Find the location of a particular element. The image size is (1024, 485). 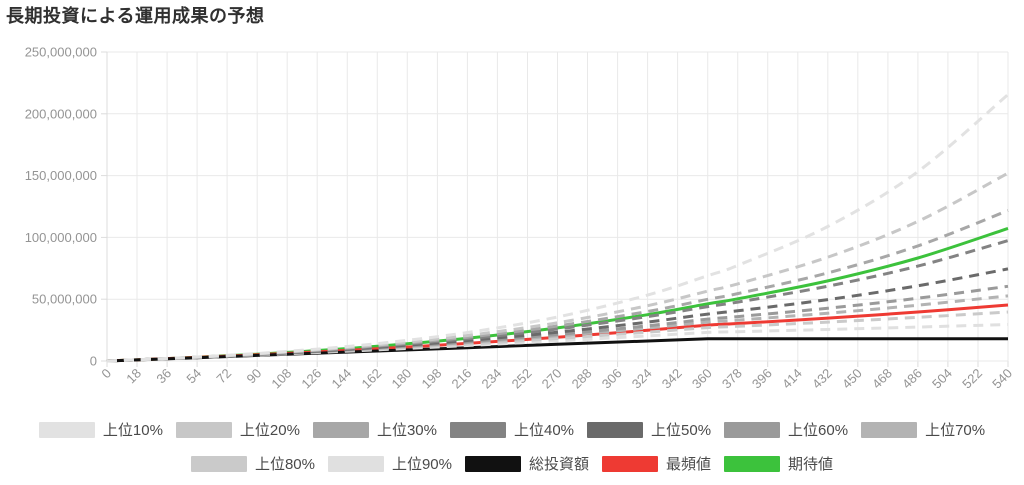

x-tick-label: 324 is located at coordinates (642, 379).